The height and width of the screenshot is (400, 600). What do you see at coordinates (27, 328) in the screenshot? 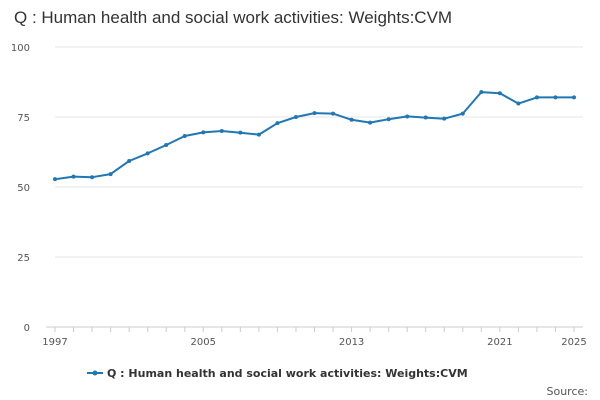
I see `y-tick-label: 0` at bounding box center [27, 328].